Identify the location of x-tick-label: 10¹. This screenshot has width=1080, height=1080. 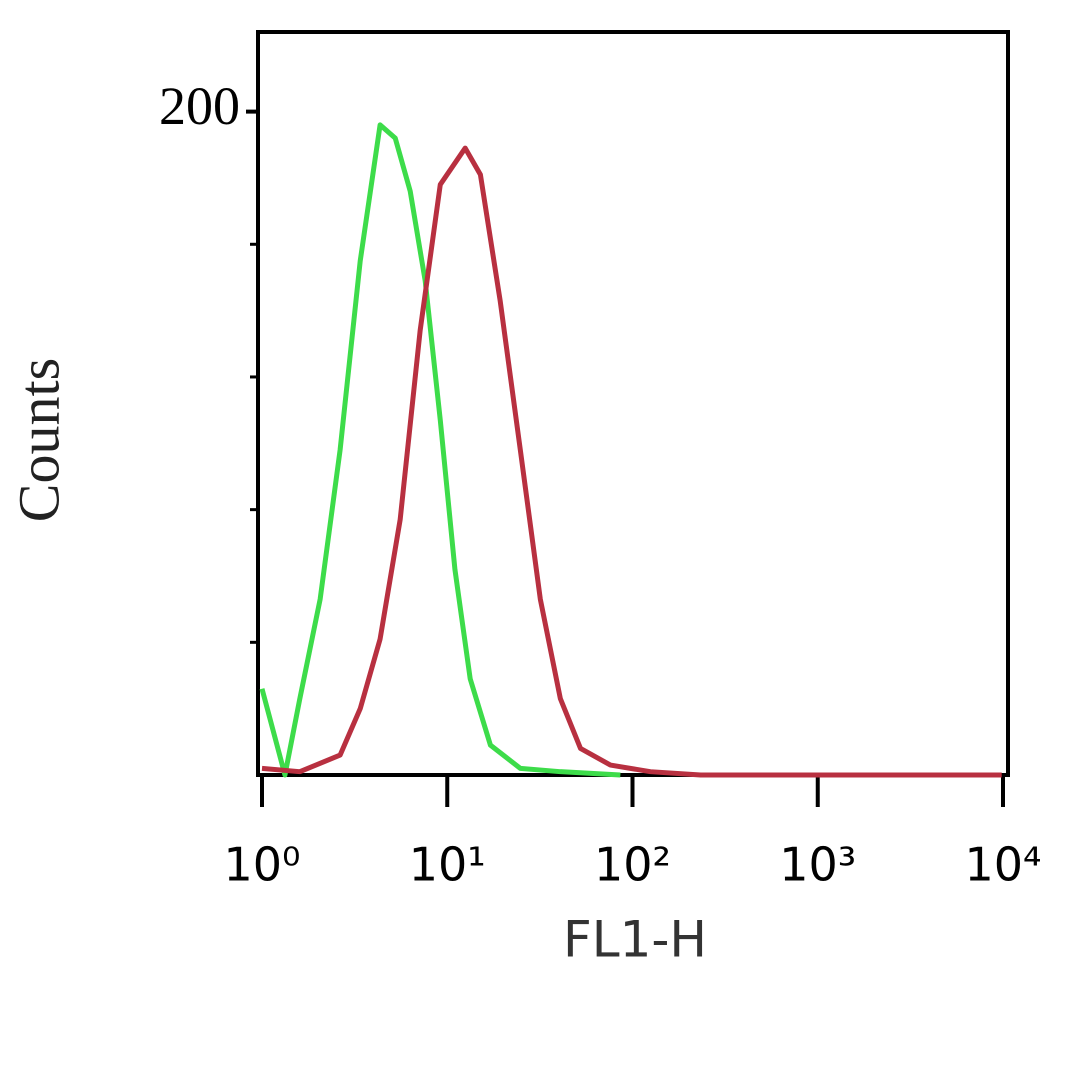
(447, 865).